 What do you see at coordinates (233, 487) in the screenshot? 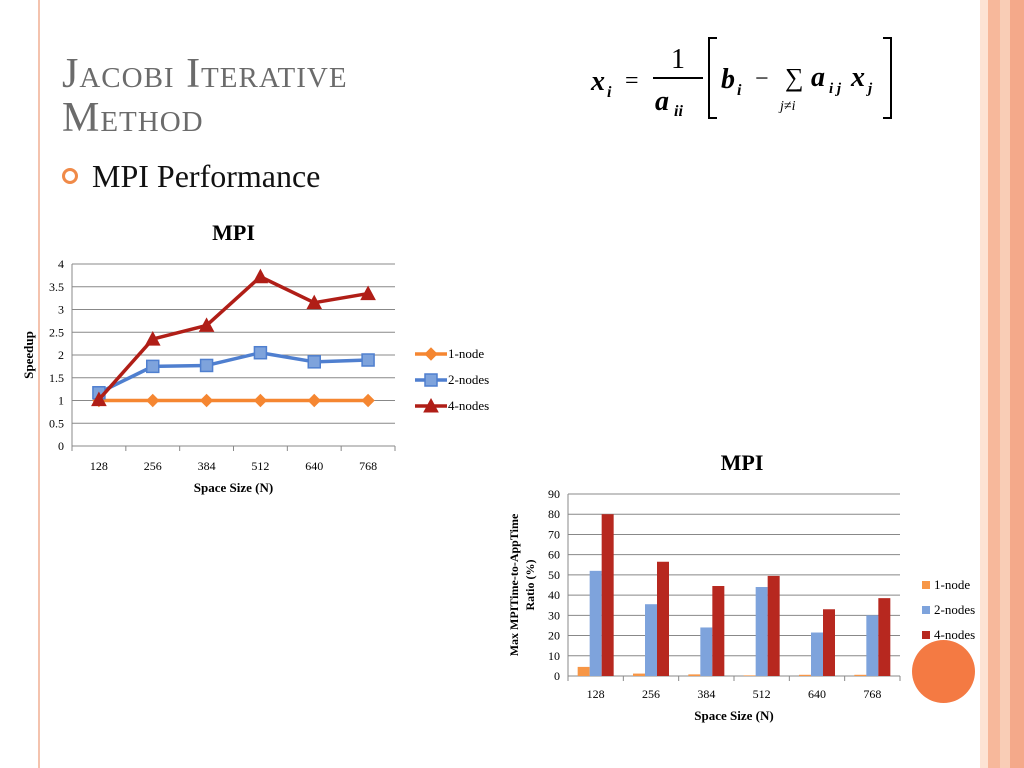
I see `line-chart-x-axis-title: Space Size (N)` at bounding box center [233, 487].